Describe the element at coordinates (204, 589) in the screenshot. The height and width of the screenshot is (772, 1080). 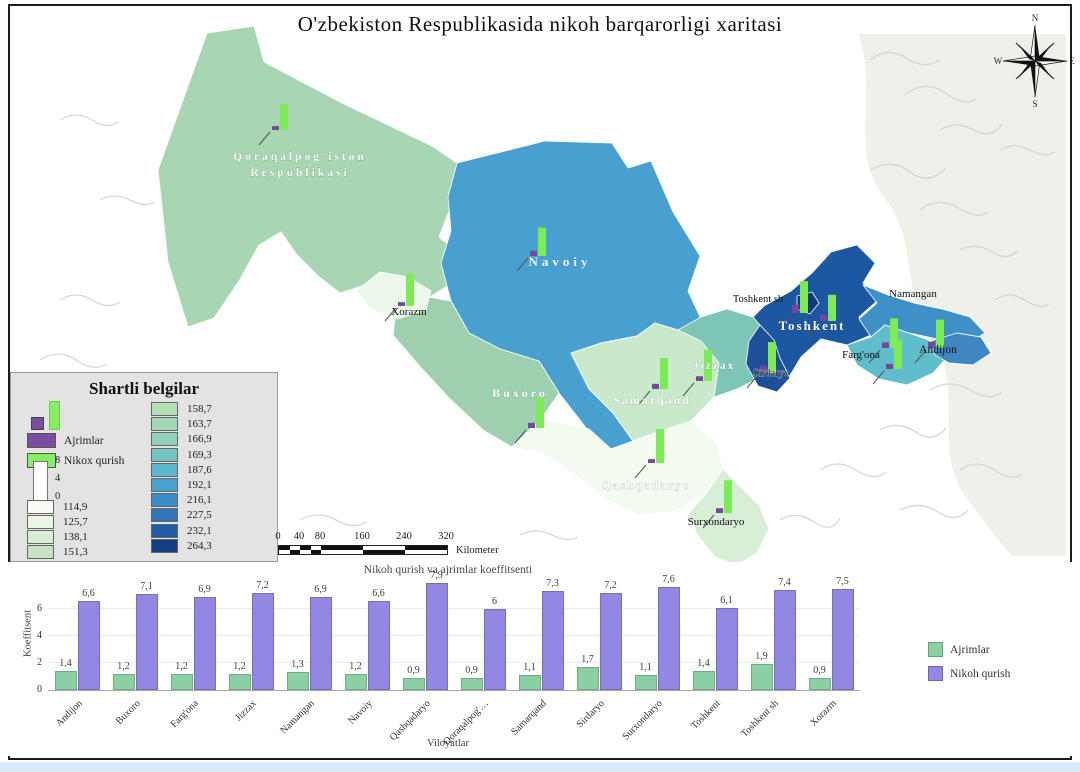
I see `nikoh-qurish-bar-value: 6,9` at that location.